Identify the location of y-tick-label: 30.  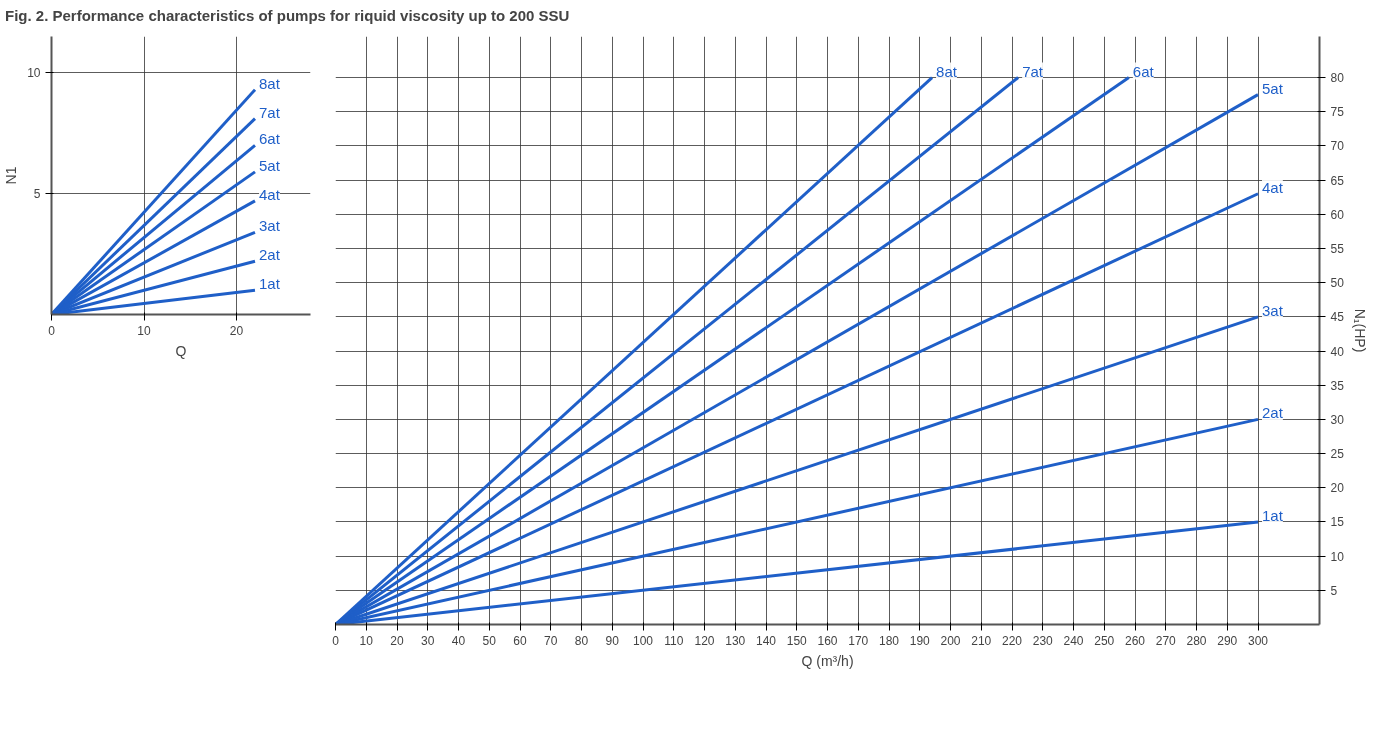
(1337, 420).